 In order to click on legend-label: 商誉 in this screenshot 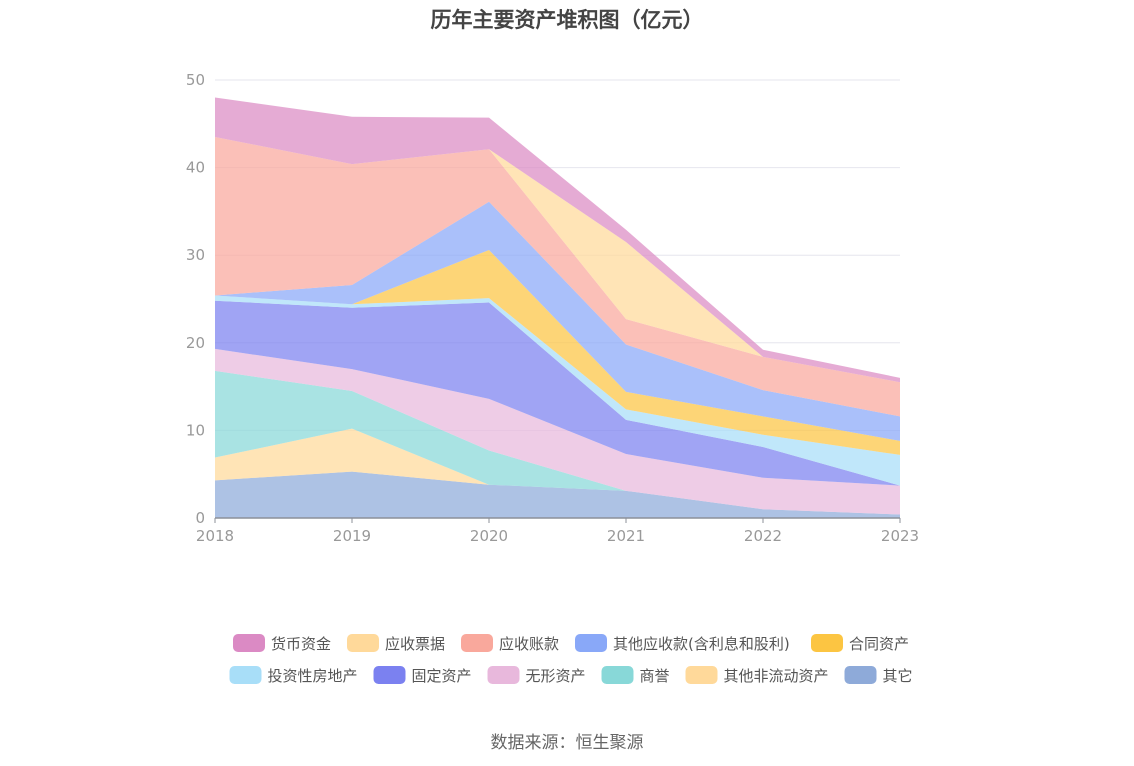, I will do `click(655, 676)`.